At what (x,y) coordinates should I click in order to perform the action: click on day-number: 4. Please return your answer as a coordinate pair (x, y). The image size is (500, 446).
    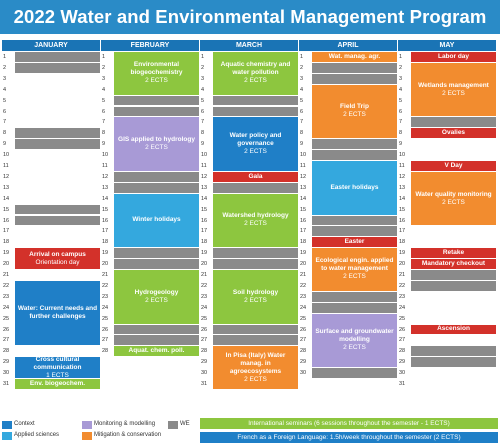
    Looking at the image, I should click on (107, 90).